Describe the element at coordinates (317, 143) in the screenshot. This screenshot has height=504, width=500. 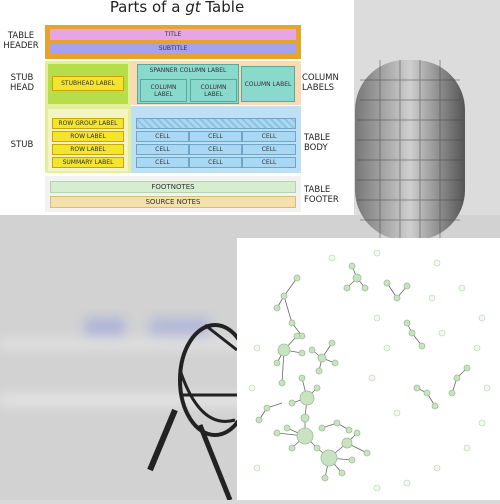
I see `label-table-body: TABLE BODY` at that location.